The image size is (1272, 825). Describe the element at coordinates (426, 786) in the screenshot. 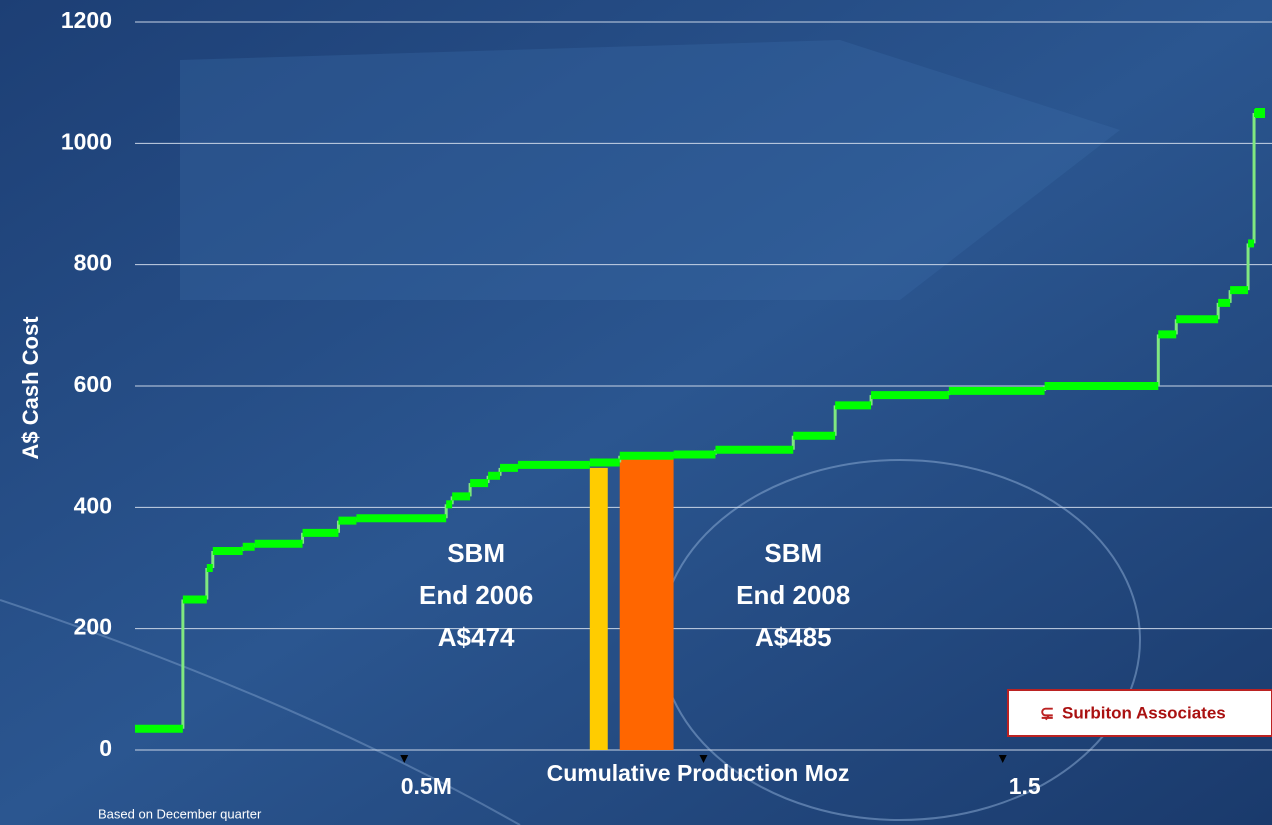

I see `x-tick-label: 0.5M` at that location.